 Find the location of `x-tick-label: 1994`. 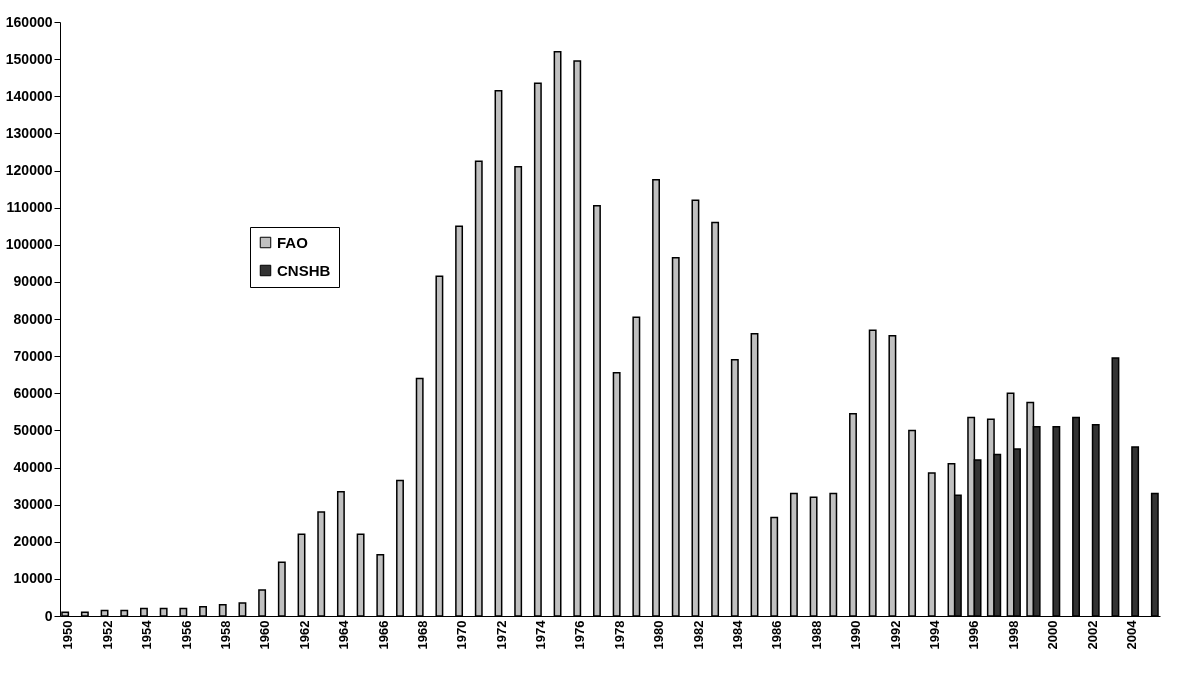

x-tick-label: 1994 is located at coordinates (934, 634).